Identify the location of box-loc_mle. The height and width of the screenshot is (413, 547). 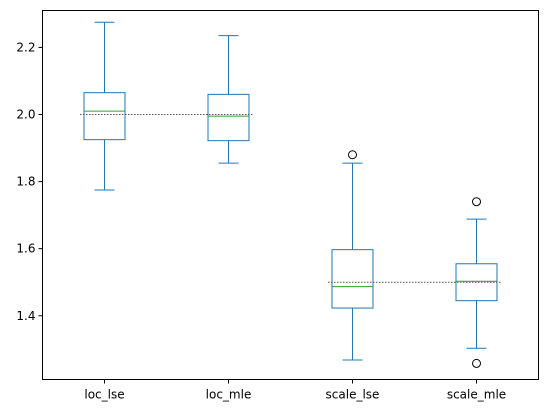
(228, 117).